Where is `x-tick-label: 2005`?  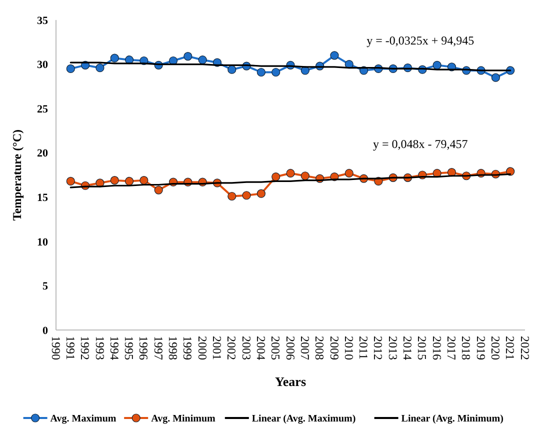
x-tick-label: 2005 is located at coordinates (275, 348).